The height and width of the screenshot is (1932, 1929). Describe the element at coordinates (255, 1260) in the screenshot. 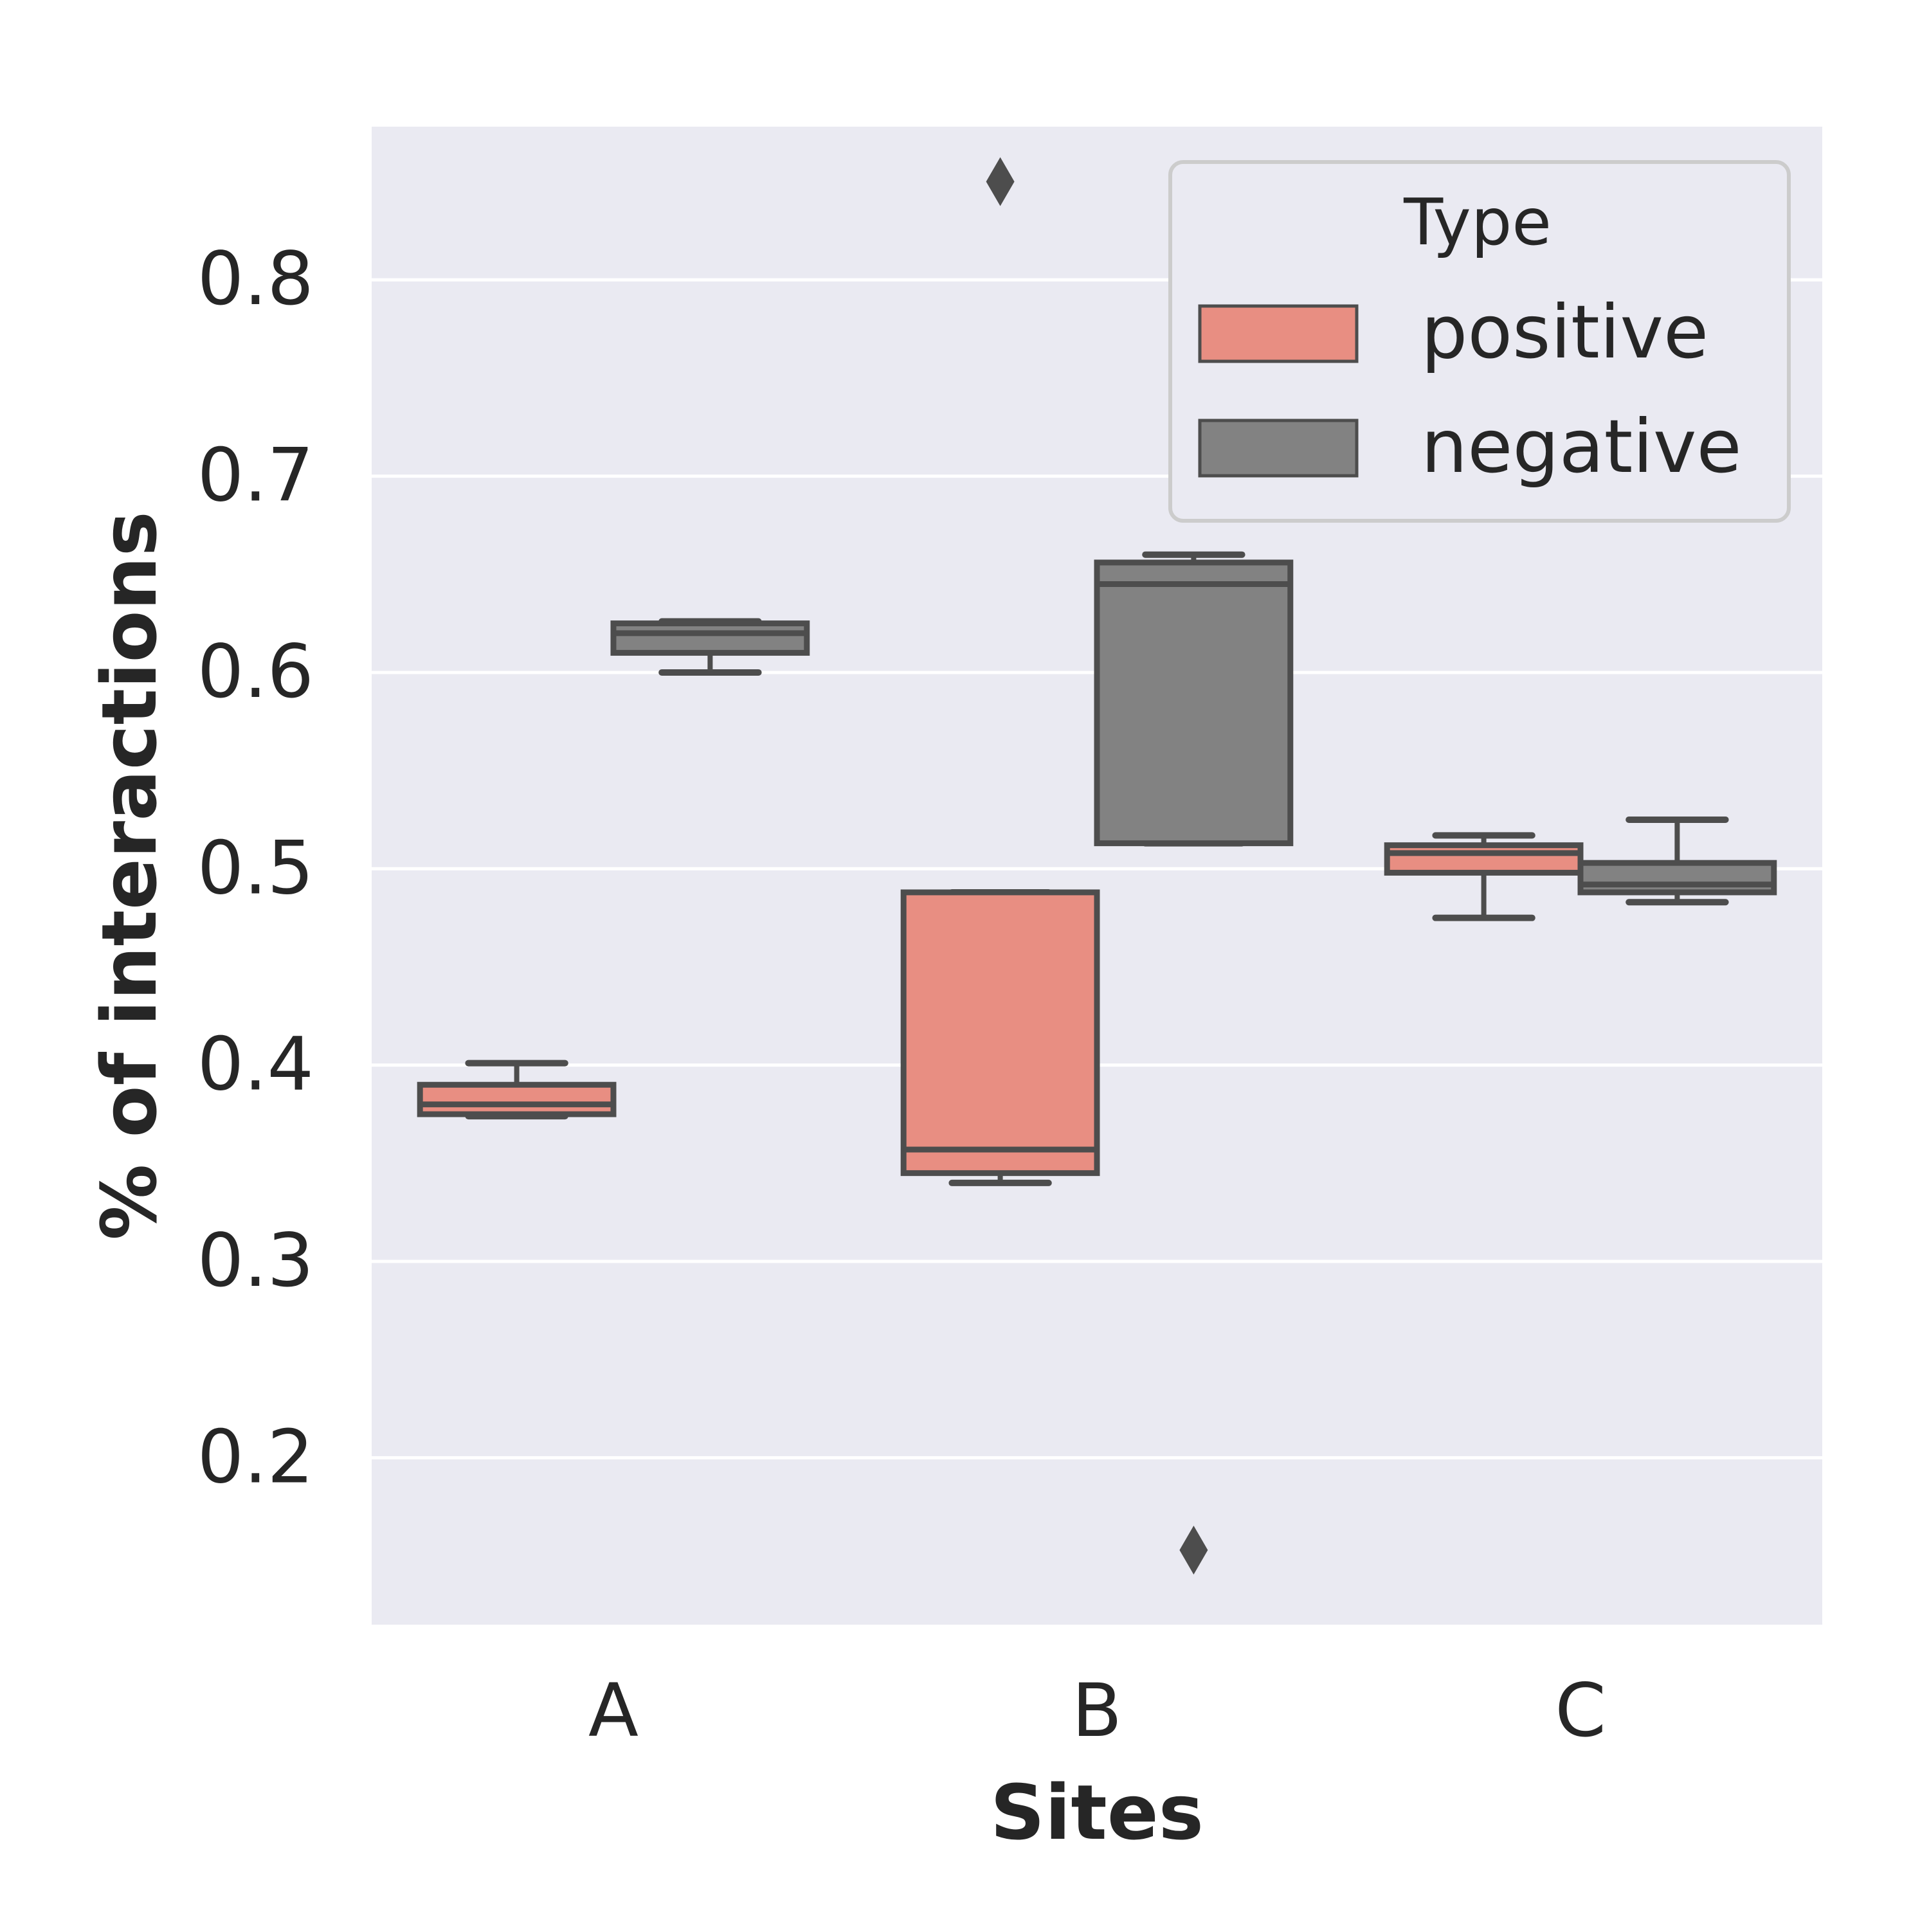

I see `y-tick-label: 0.3` at that location.